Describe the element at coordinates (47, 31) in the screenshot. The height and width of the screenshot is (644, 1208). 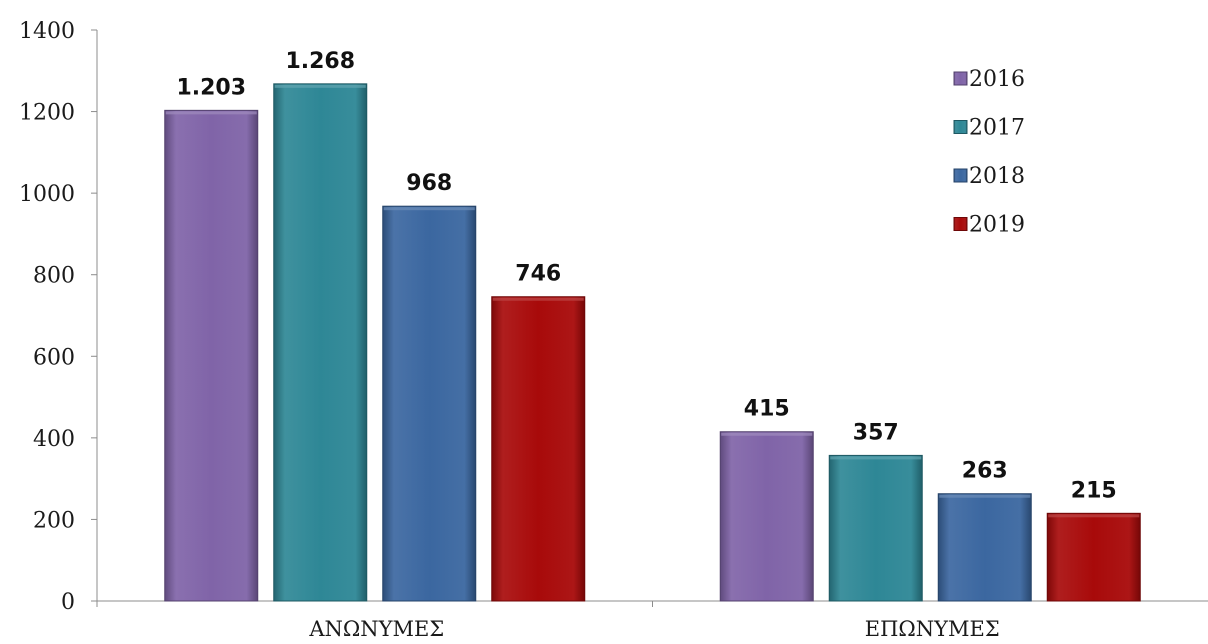
I see `y-tick-label: 1400` at that location.